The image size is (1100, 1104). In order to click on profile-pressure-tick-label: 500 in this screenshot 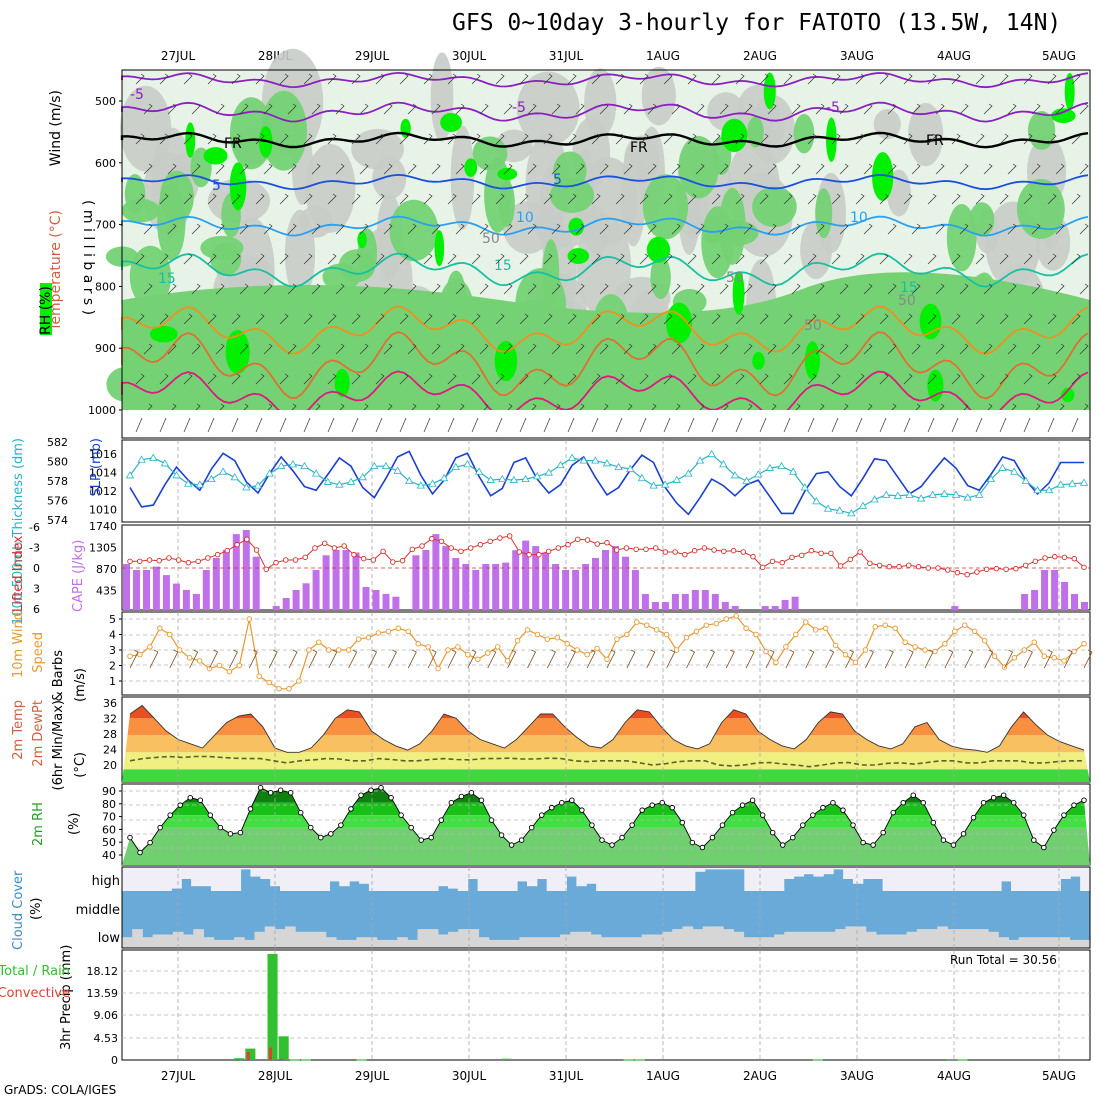, I will do `click(105, 101)`.